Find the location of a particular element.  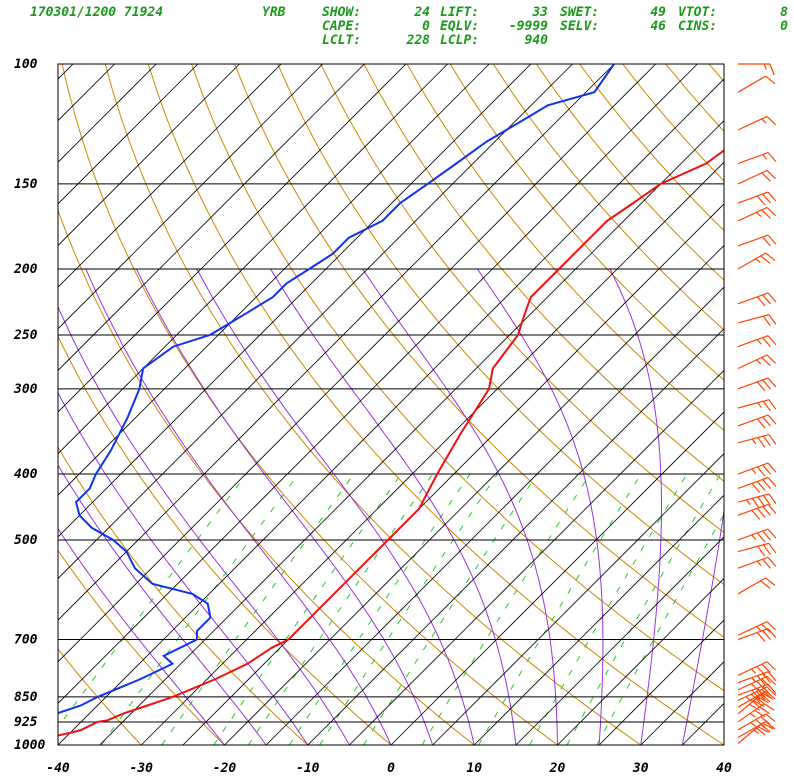

index-label-show: SHOW: is located at coordinates (341, 12).